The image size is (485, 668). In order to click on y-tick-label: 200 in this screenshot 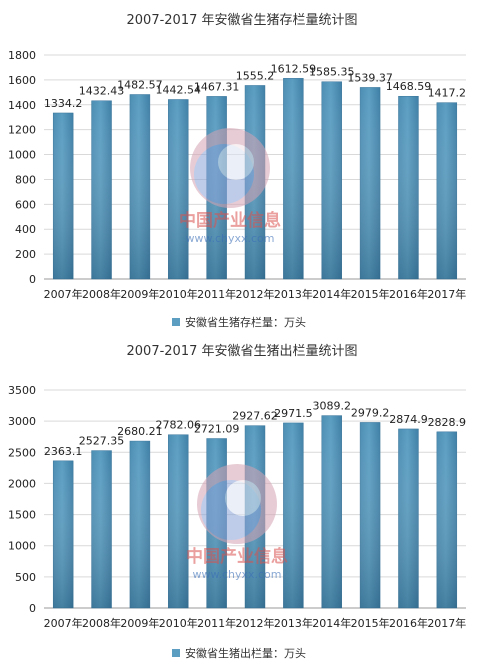, I will do `click(25, 254)`.